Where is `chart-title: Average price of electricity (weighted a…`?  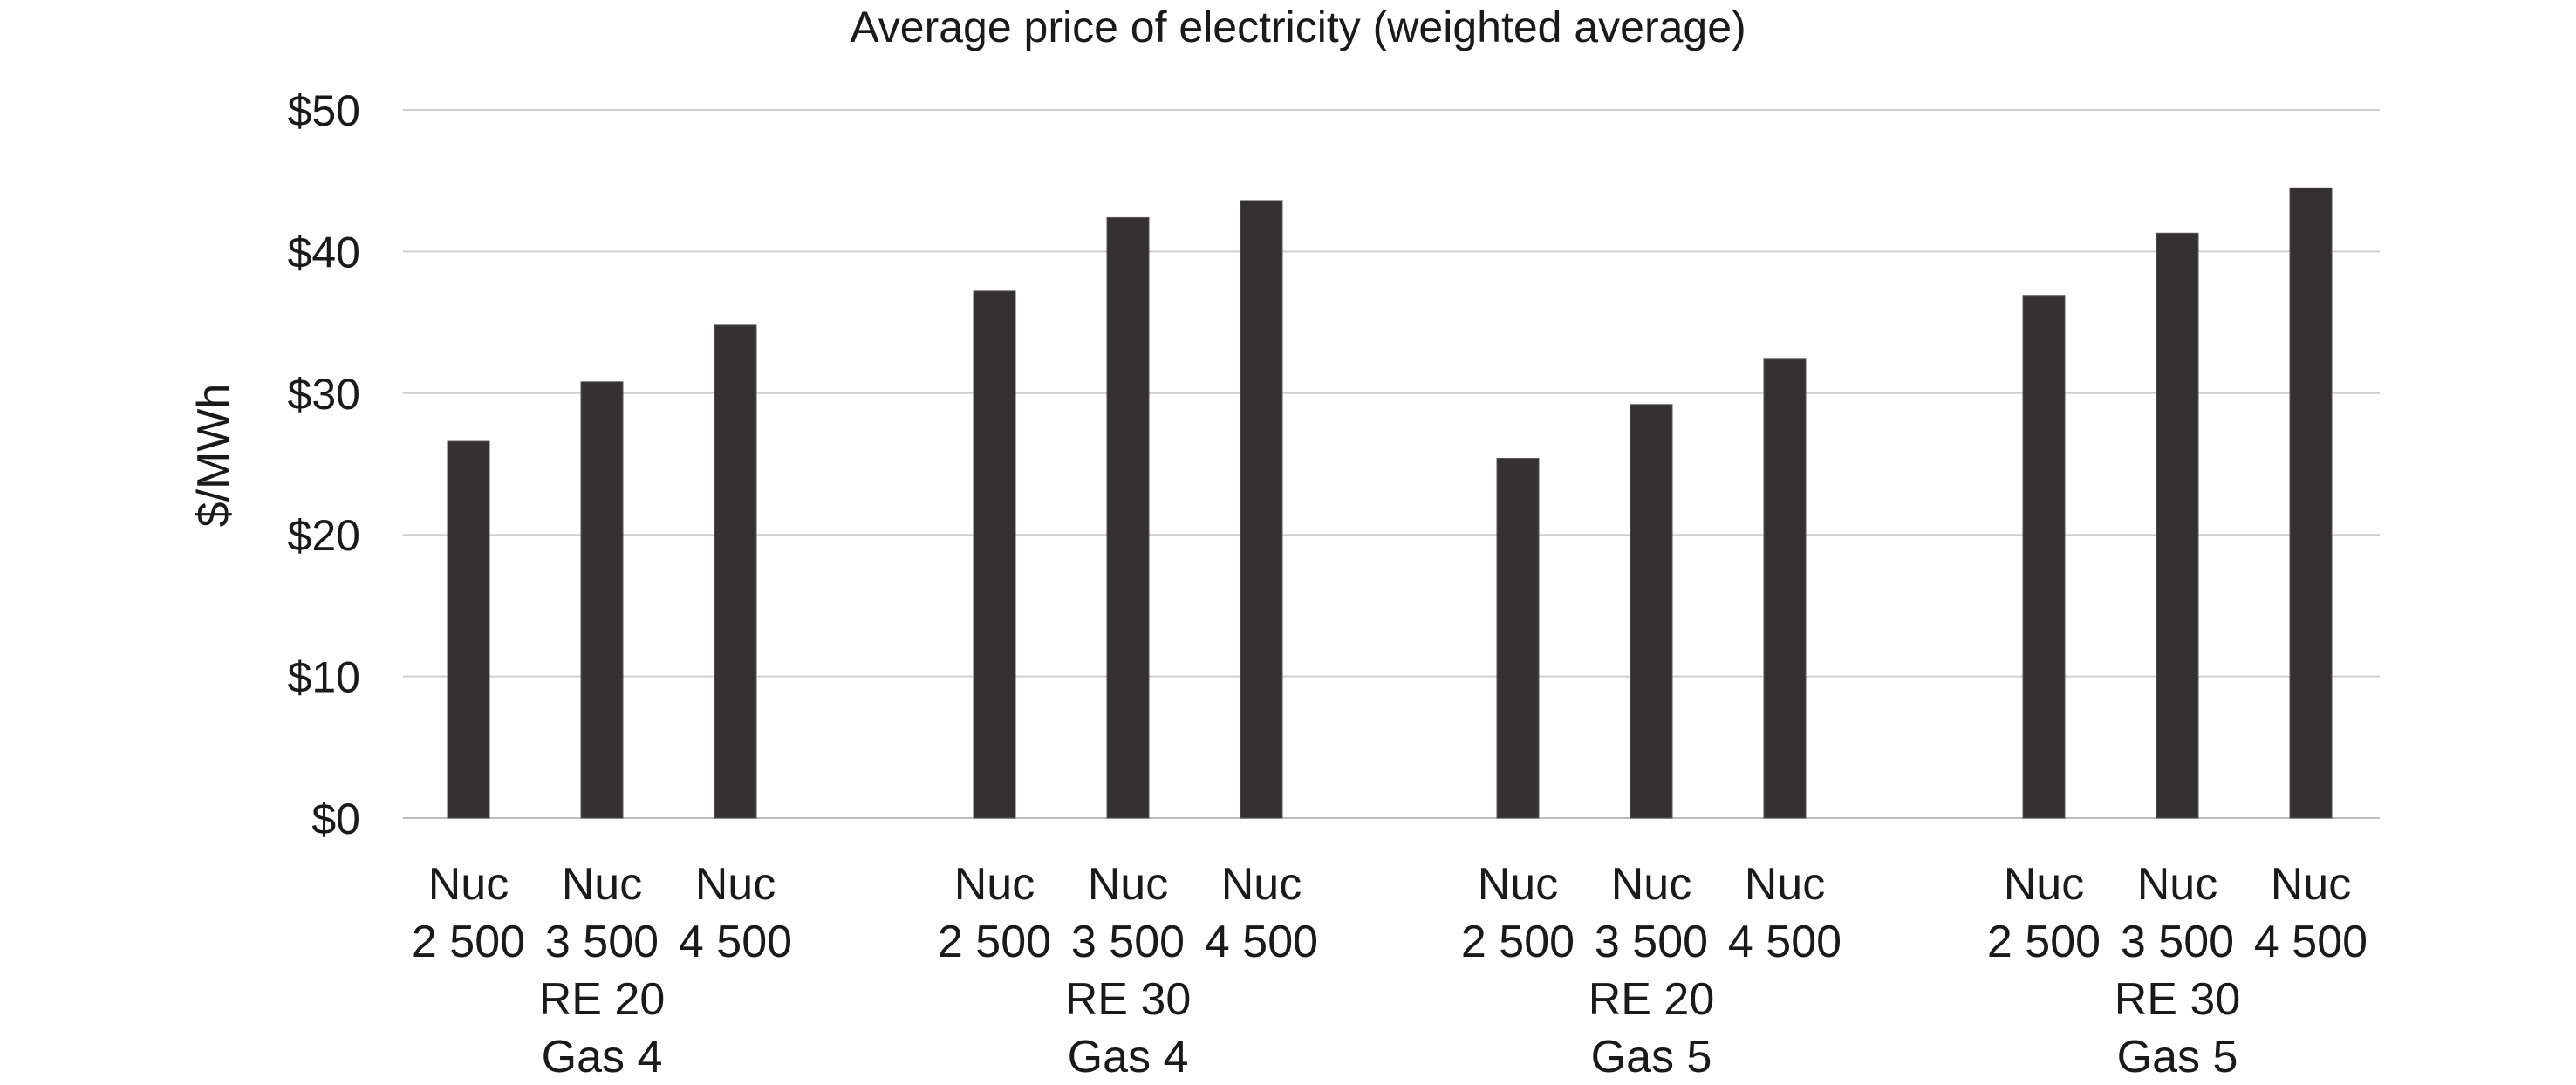 chart-title: Average price of electricity (weighted a… is located at coordinates (1298, 27).